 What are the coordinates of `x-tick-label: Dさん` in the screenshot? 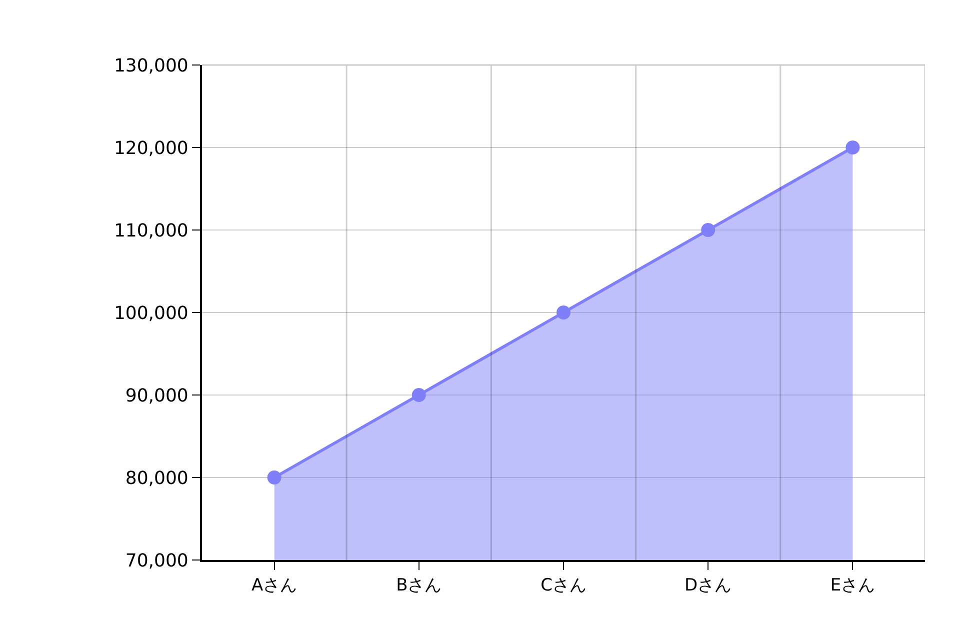 It's located at (708, 585).